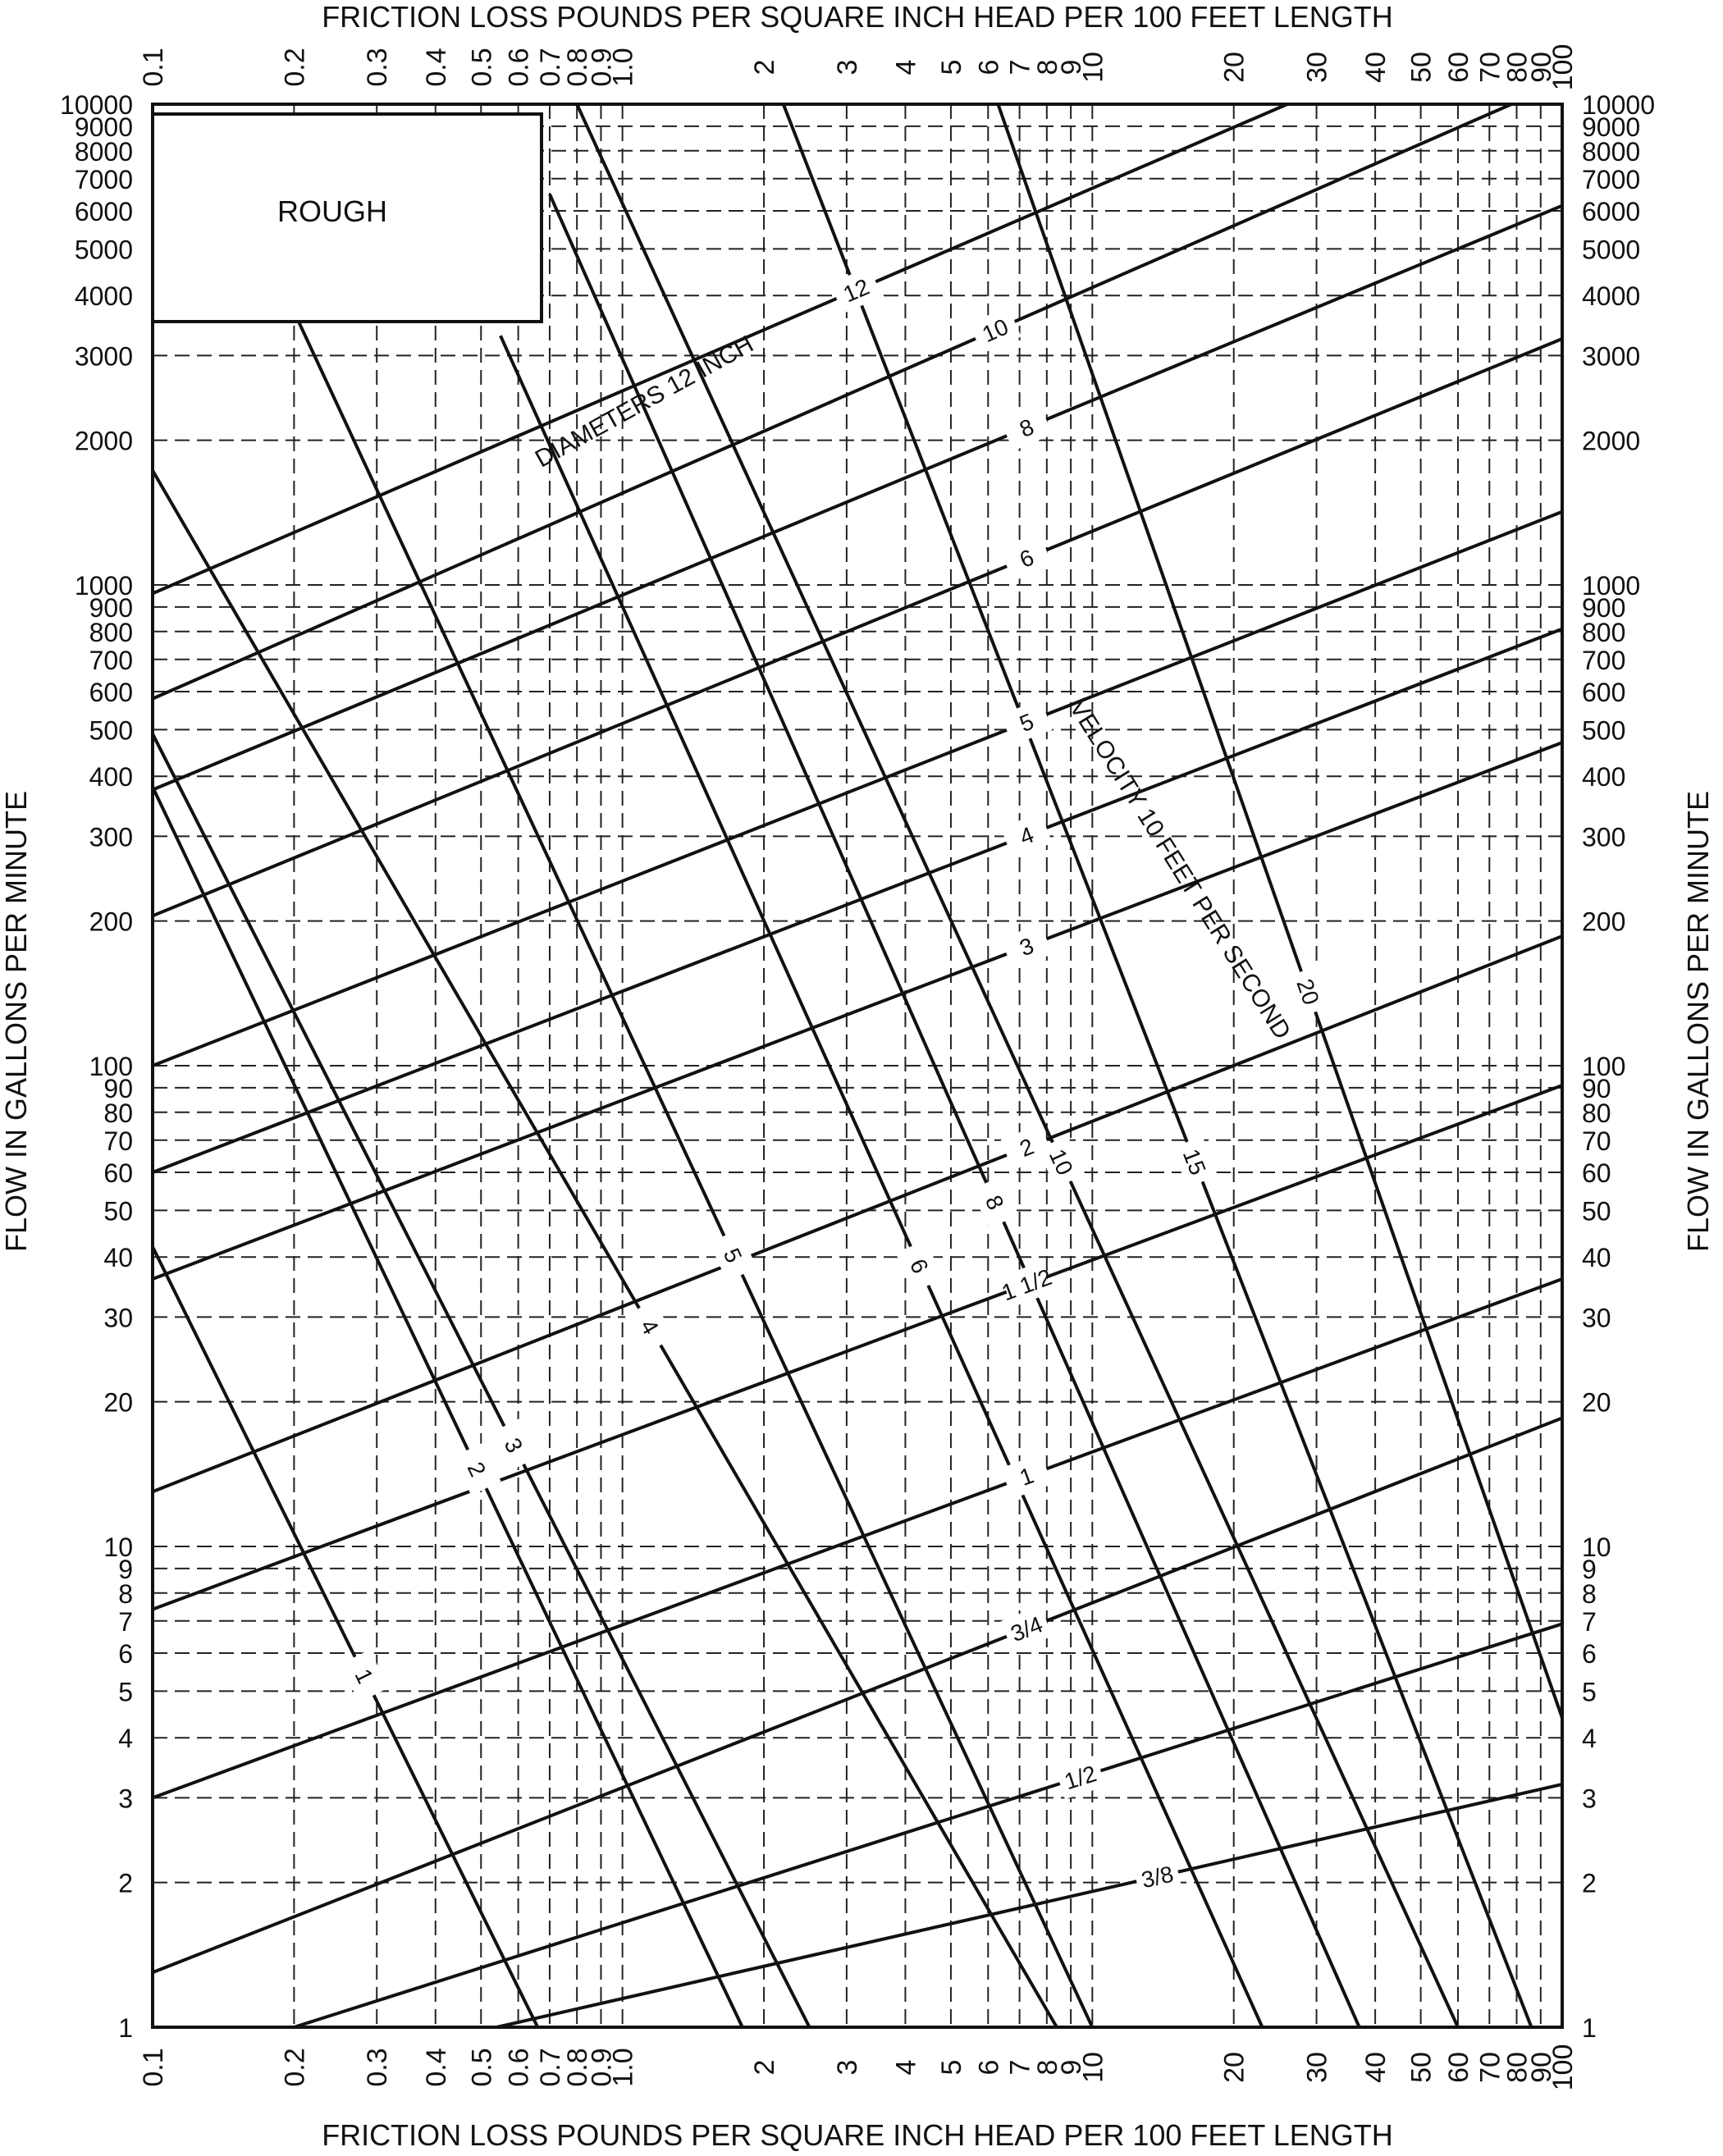  What do you see at coordinates (1234, 67) in the screenshot?
I see `x-tick-label-top: 20` at bounding box center [1234, 67].